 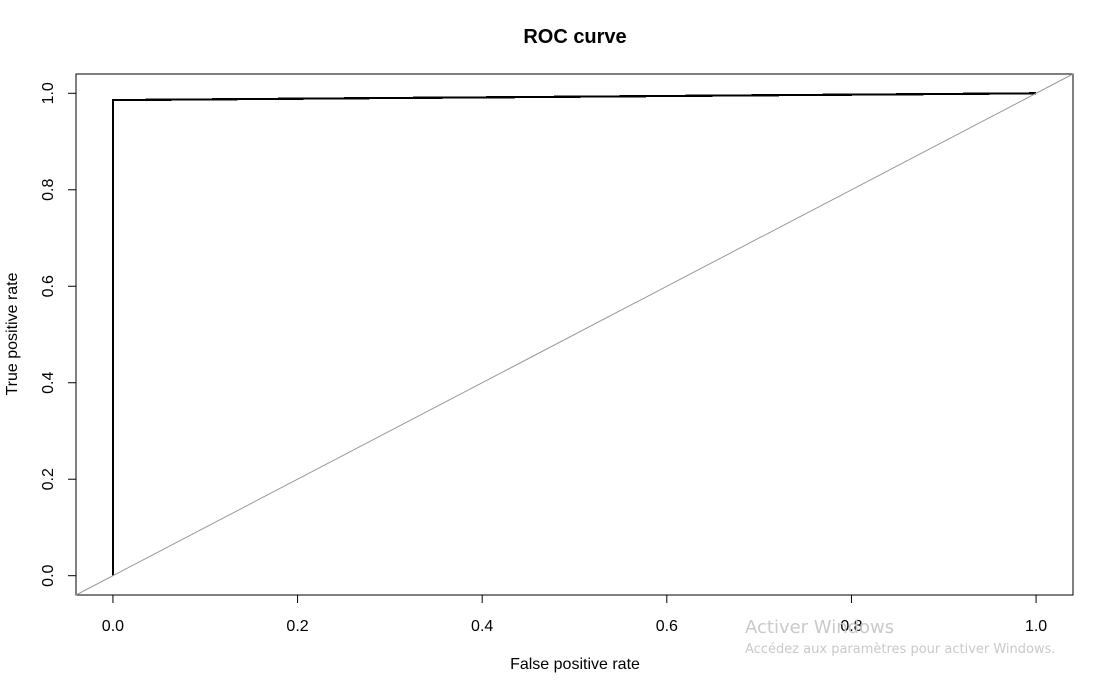 What do you see at coordinates (48, 479) in the screenshot?
I see `y-tick-label: 0.2` at bounding box center [48, 479].